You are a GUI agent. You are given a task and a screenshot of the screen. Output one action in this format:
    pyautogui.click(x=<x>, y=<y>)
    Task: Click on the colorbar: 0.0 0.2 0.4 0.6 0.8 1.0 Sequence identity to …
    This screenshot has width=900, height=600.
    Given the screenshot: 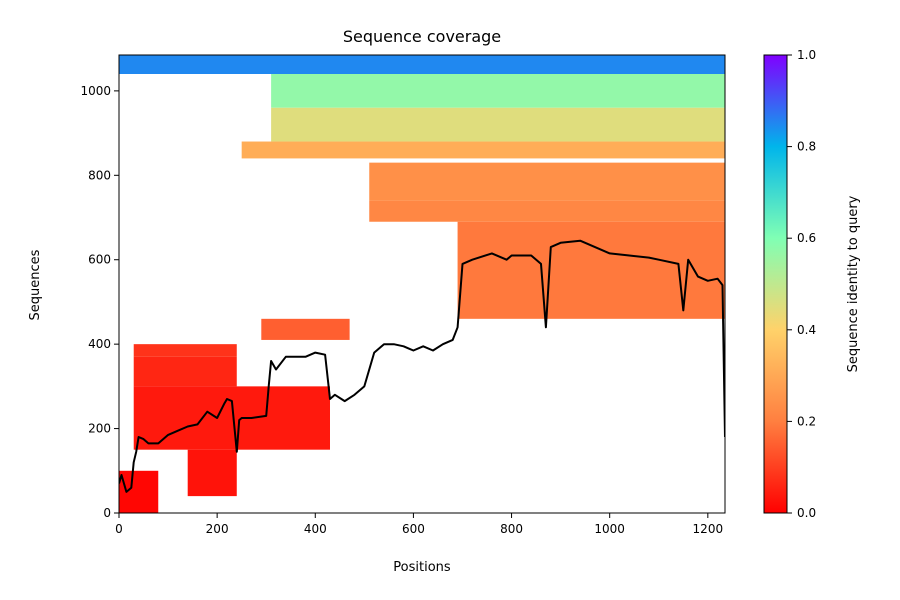 What is the action you would take?
    pyautogui.click(x=812, y=284)
    